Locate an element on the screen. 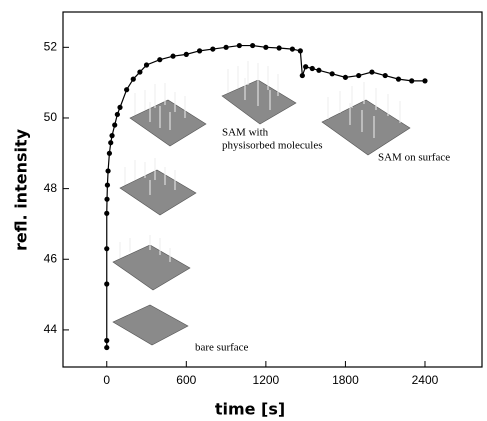 The width and height of the screenshot is (487, 421). annotation: bare surface is located at coordinates (222, 348).